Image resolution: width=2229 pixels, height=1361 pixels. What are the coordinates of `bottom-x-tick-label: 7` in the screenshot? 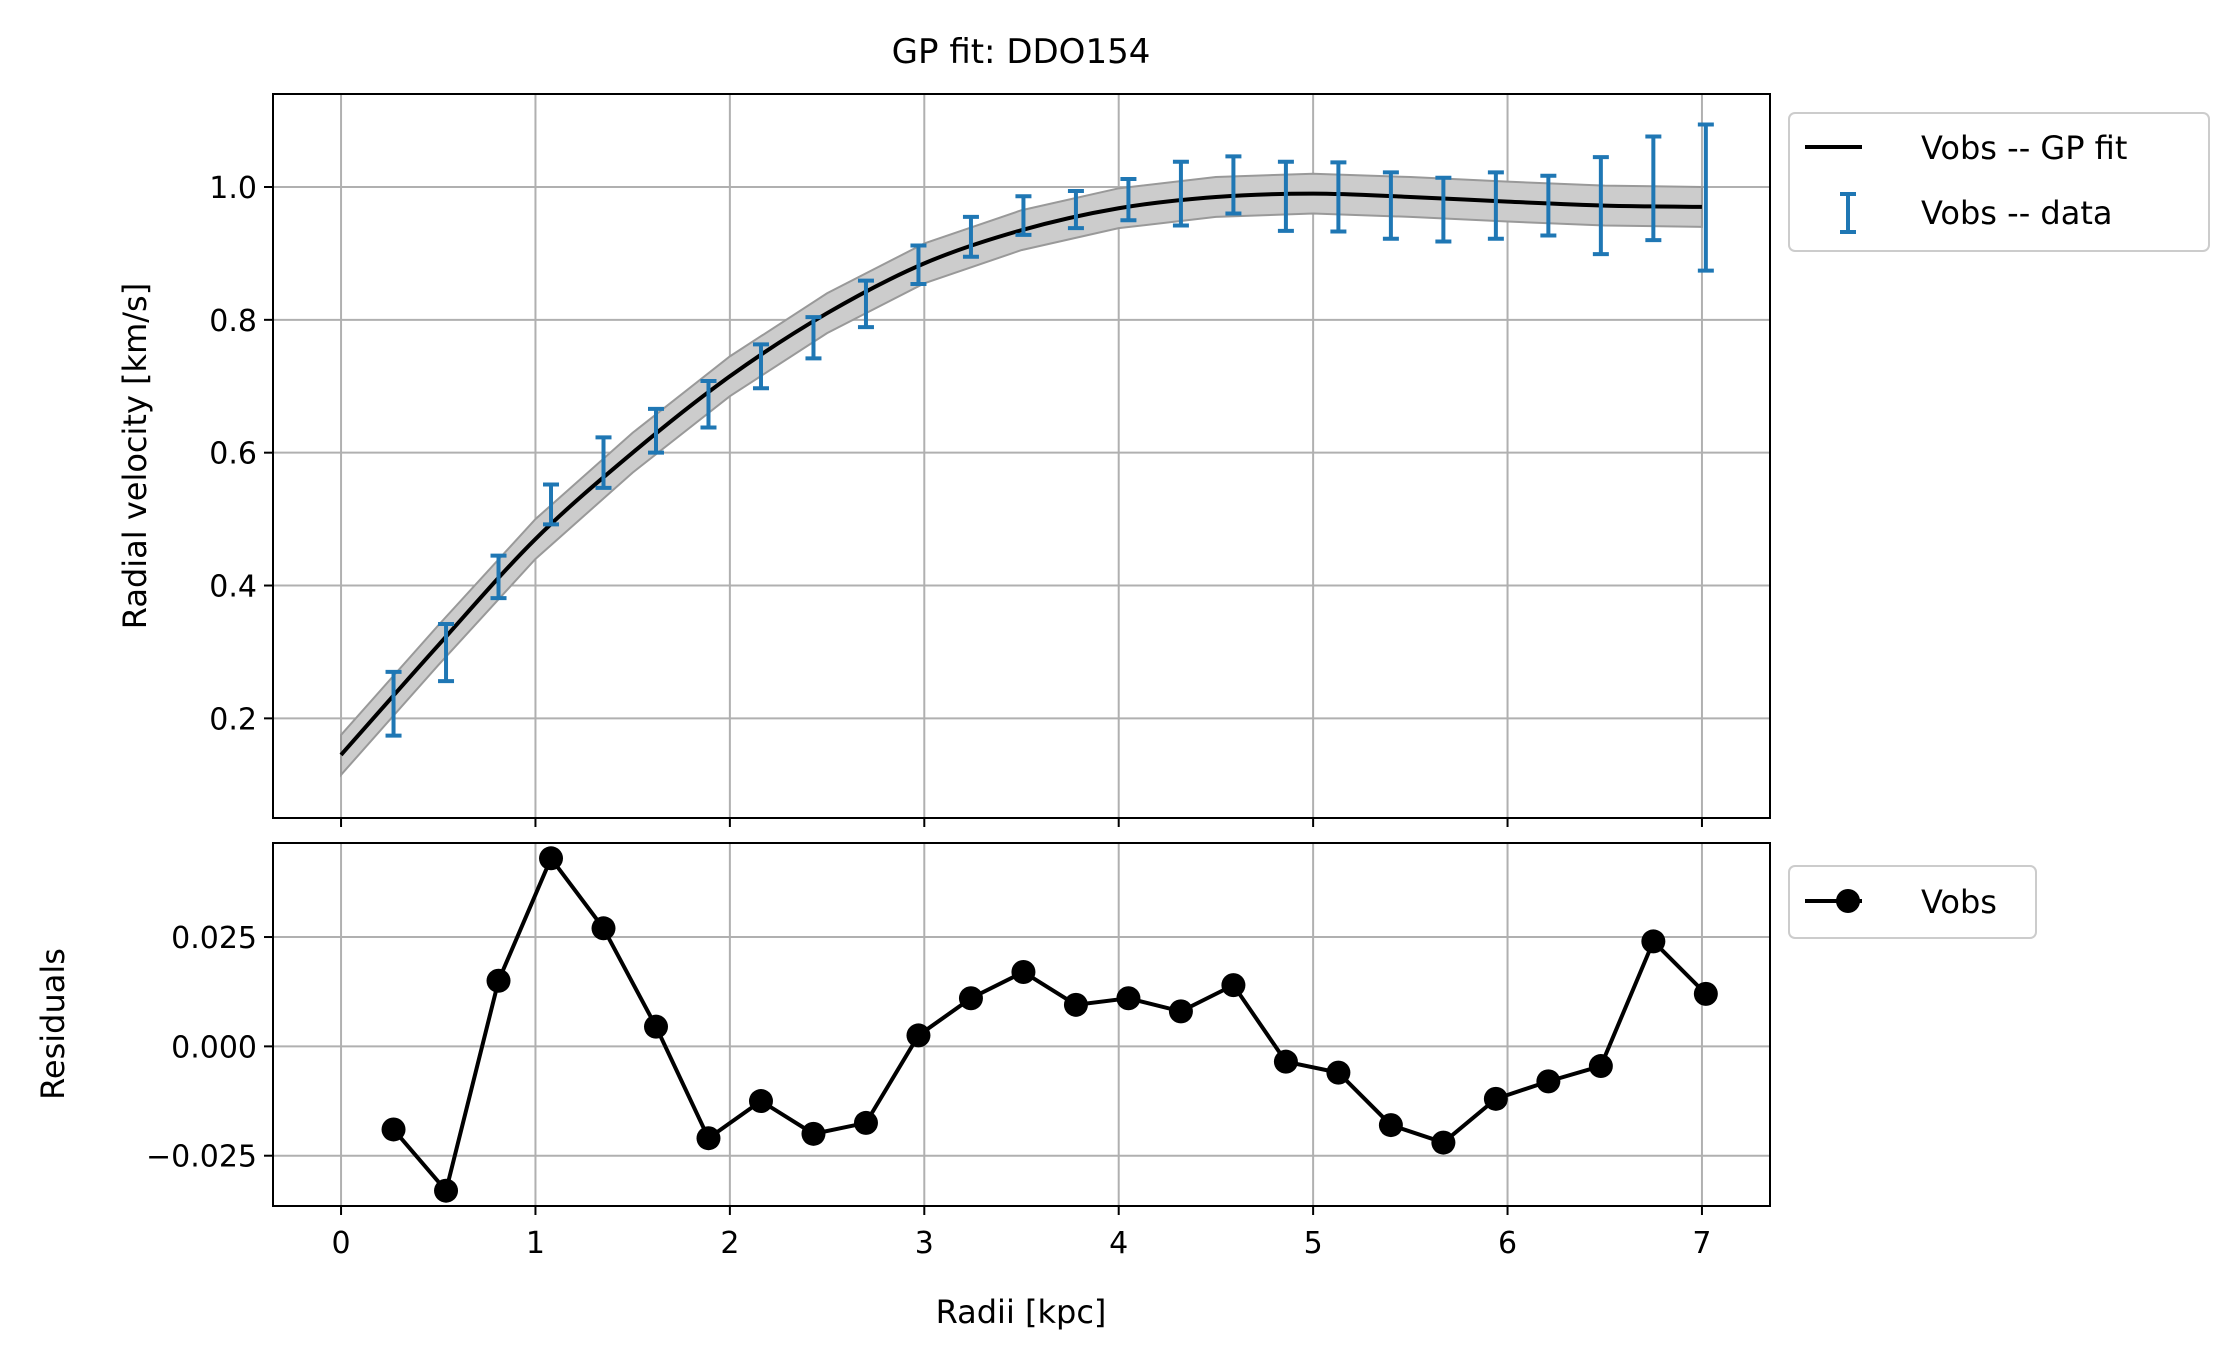 It's located at (1701, 1243).